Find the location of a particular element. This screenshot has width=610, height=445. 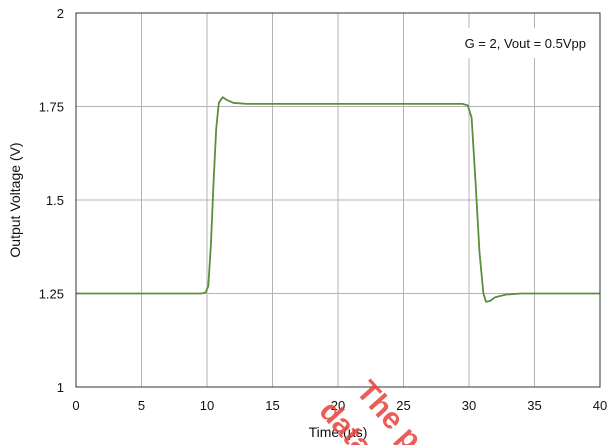

y-tick-label: 1.25 is located at coordinates (51, 294).